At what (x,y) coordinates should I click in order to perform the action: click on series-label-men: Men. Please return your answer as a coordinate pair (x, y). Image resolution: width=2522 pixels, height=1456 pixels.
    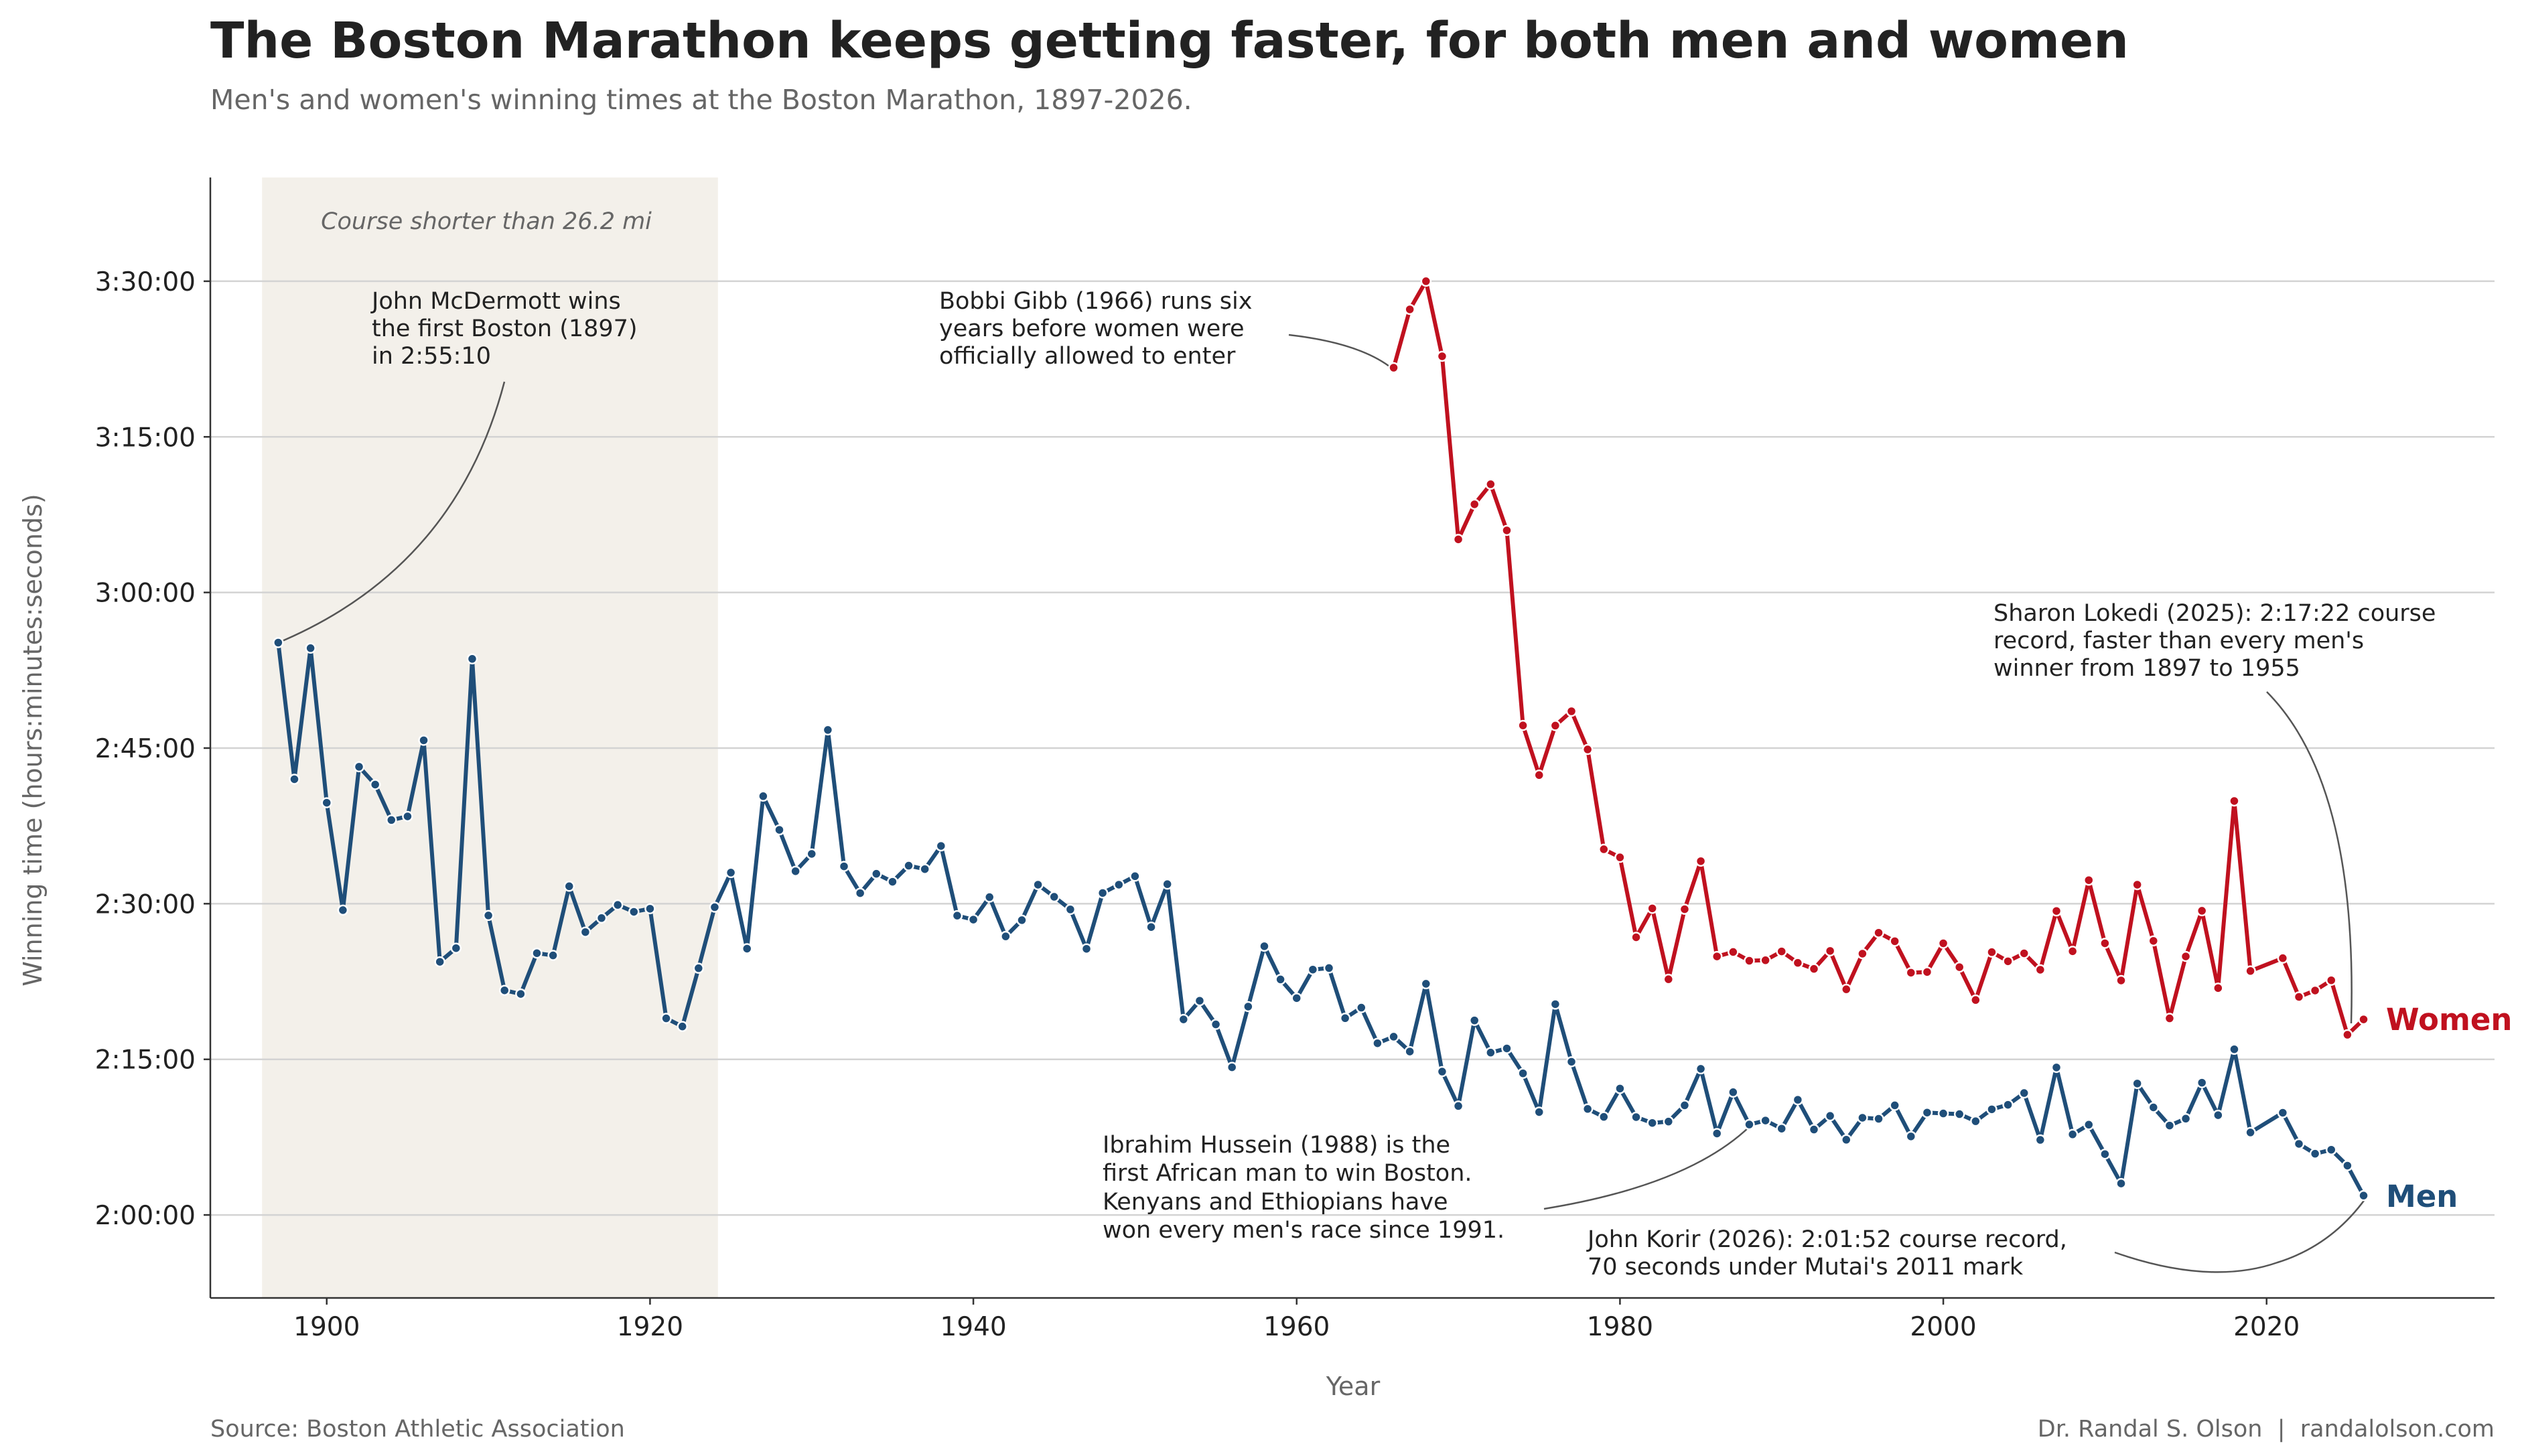
    Looking at the image, I should click on (2422, 1196).